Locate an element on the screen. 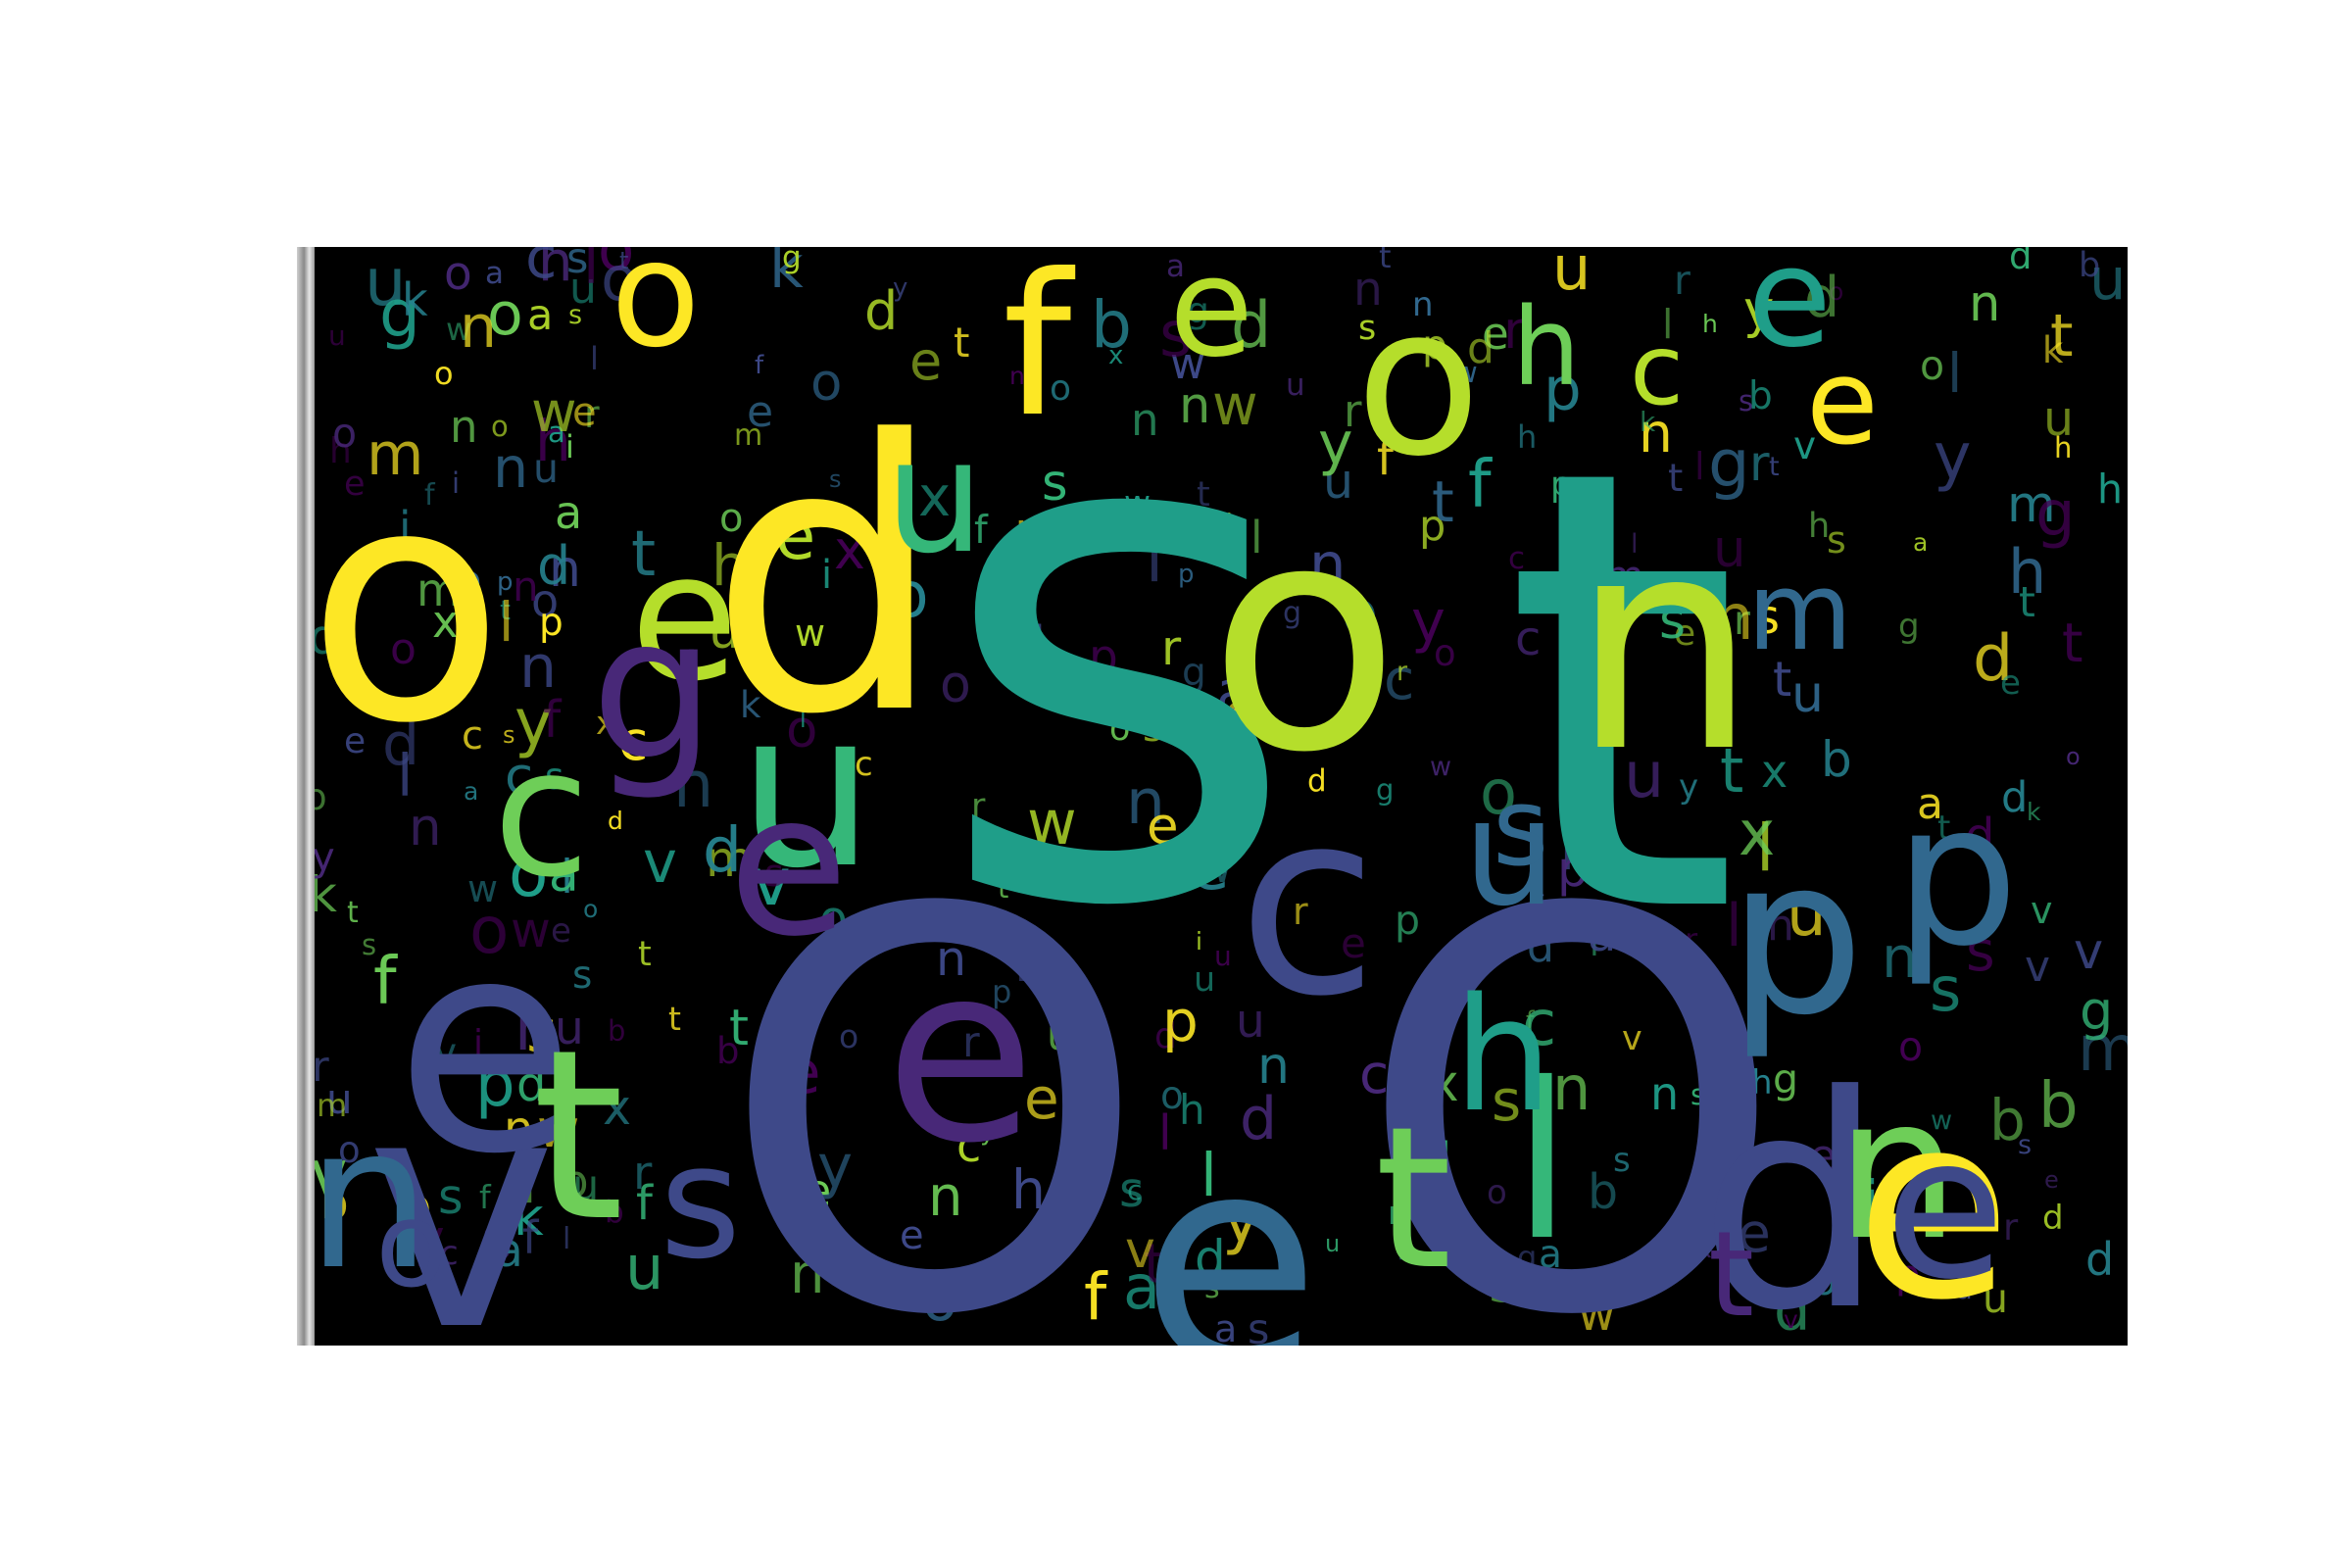 The image size is (2352, 1568). image-left-edge is located at coordinates (306, 796).